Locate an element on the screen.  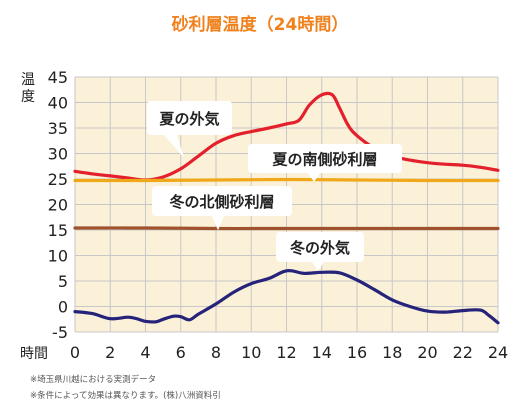
y-tick-label: 5 is located at coordinates (63, 281).